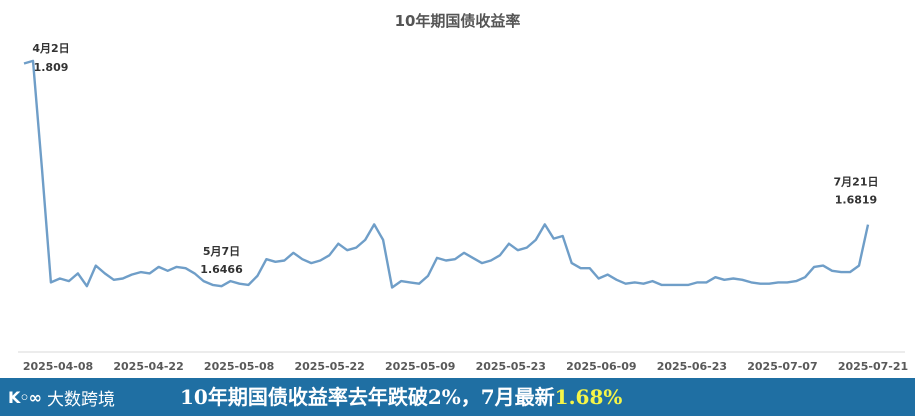 This screenshot has height=416, width=915. I want to click on x-tick-label: 2025-04-08, so click(58, 366).